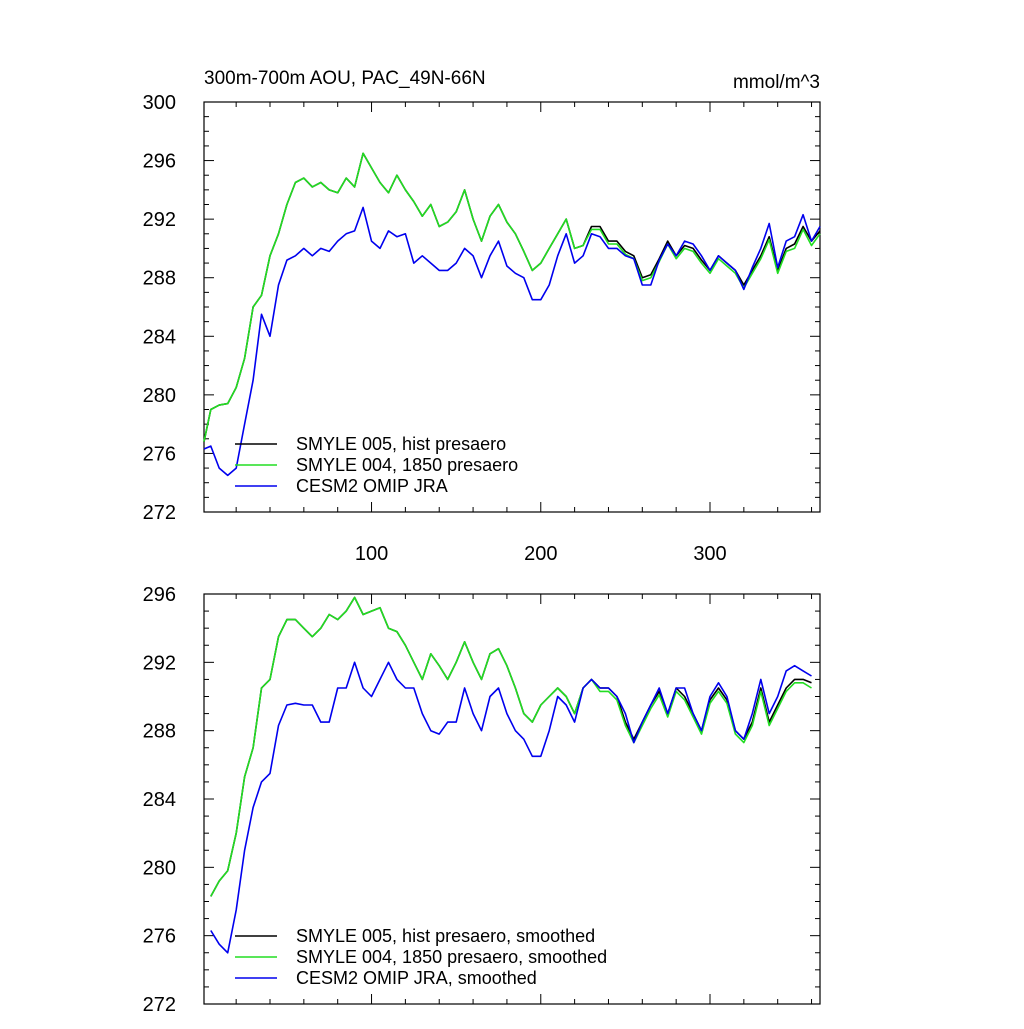 This screenshot has width=1024, height=1029. What do you see at coordinates (709, 554) in the screenshot?
I see `x-tick-label: 300` at bounding box center [709, 554].